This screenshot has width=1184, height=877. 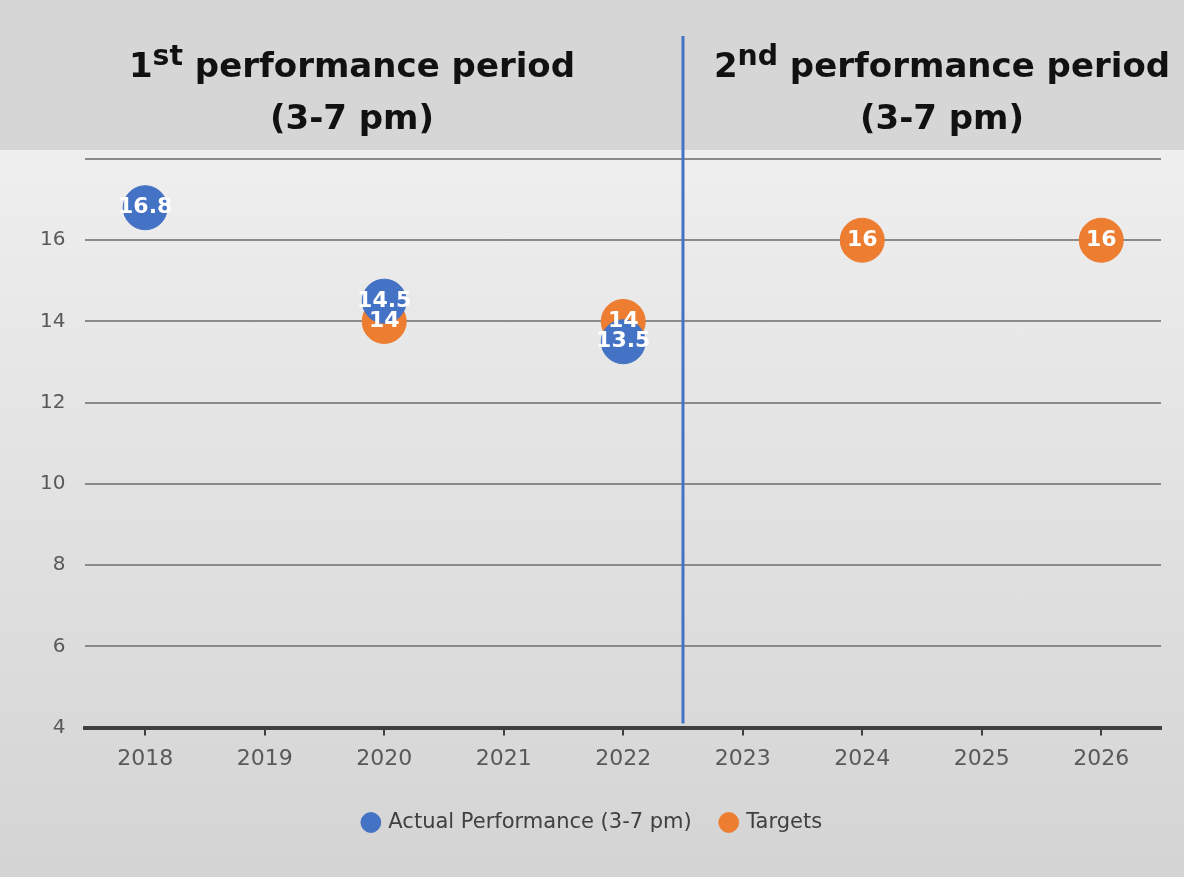 I want to click on x-tick-label: 2023, so click(x=742, y=757).